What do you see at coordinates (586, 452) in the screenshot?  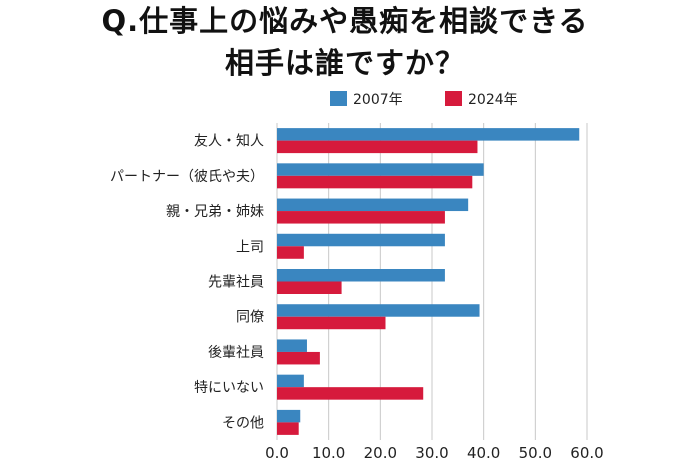 I see `x-tick-label: 60.0` at bounding box center [586, 452].